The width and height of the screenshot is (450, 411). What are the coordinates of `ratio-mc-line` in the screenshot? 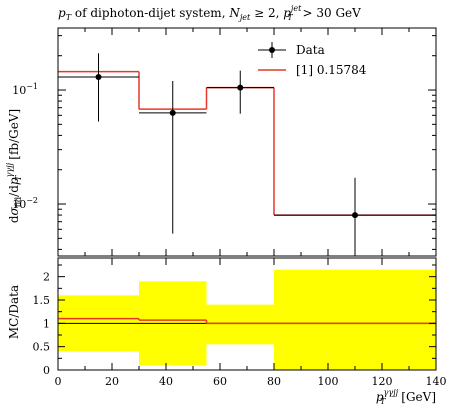 It's located at (247, 321).